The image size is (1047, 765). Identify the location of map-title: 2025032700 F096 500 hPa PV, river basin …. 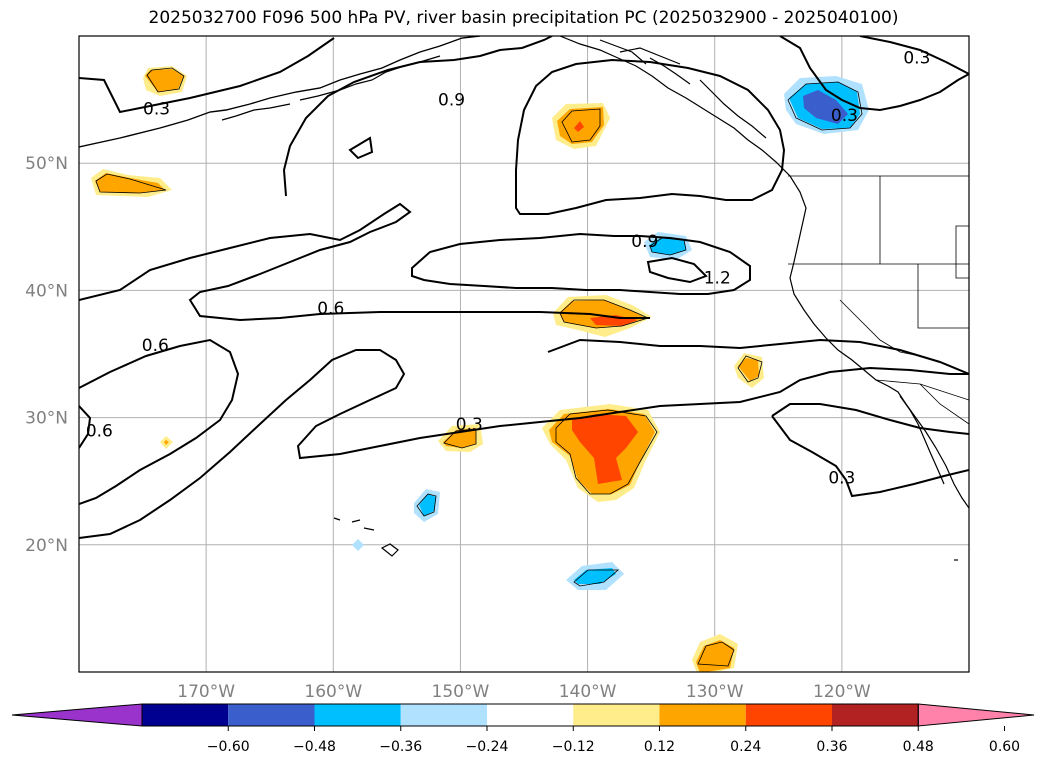
(523, 18).